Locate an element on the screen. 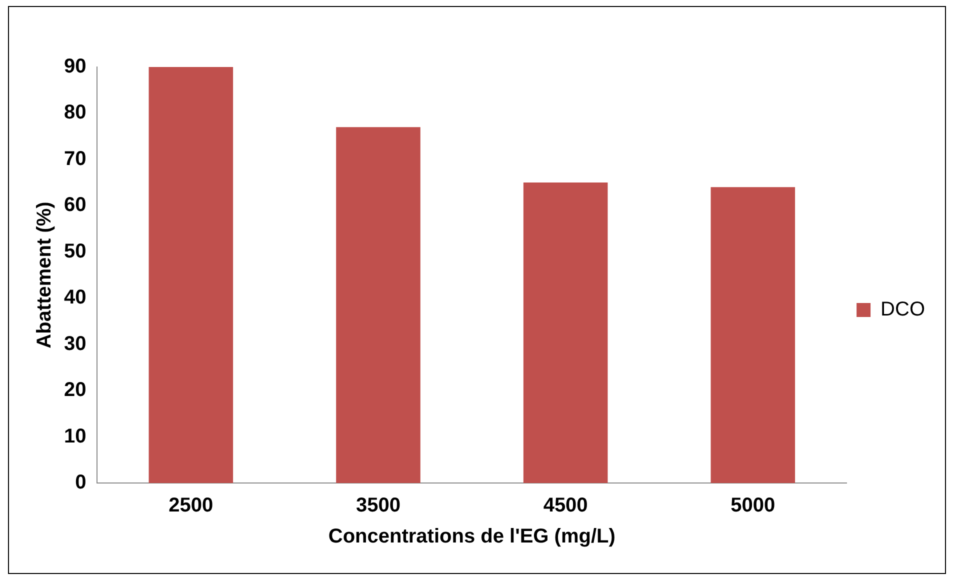 This screenshot has width=956, height=582. y-tick-label: 50 is located at coordinates (75, 251).